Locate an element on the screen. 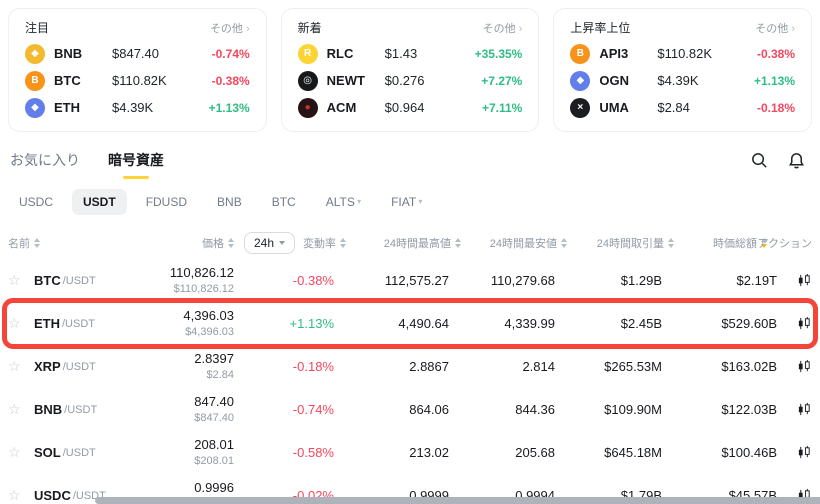 This screenshot has width=820, height=504. high-cell: 4,490.64 is located at coordinates (423, 323).